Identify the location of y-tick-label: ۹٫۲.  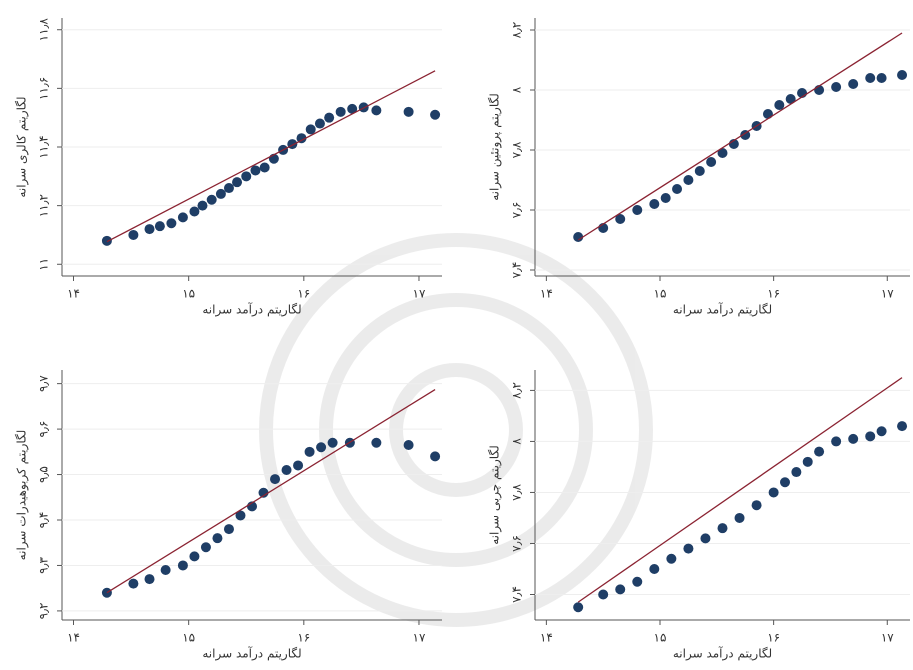
(44, 611).